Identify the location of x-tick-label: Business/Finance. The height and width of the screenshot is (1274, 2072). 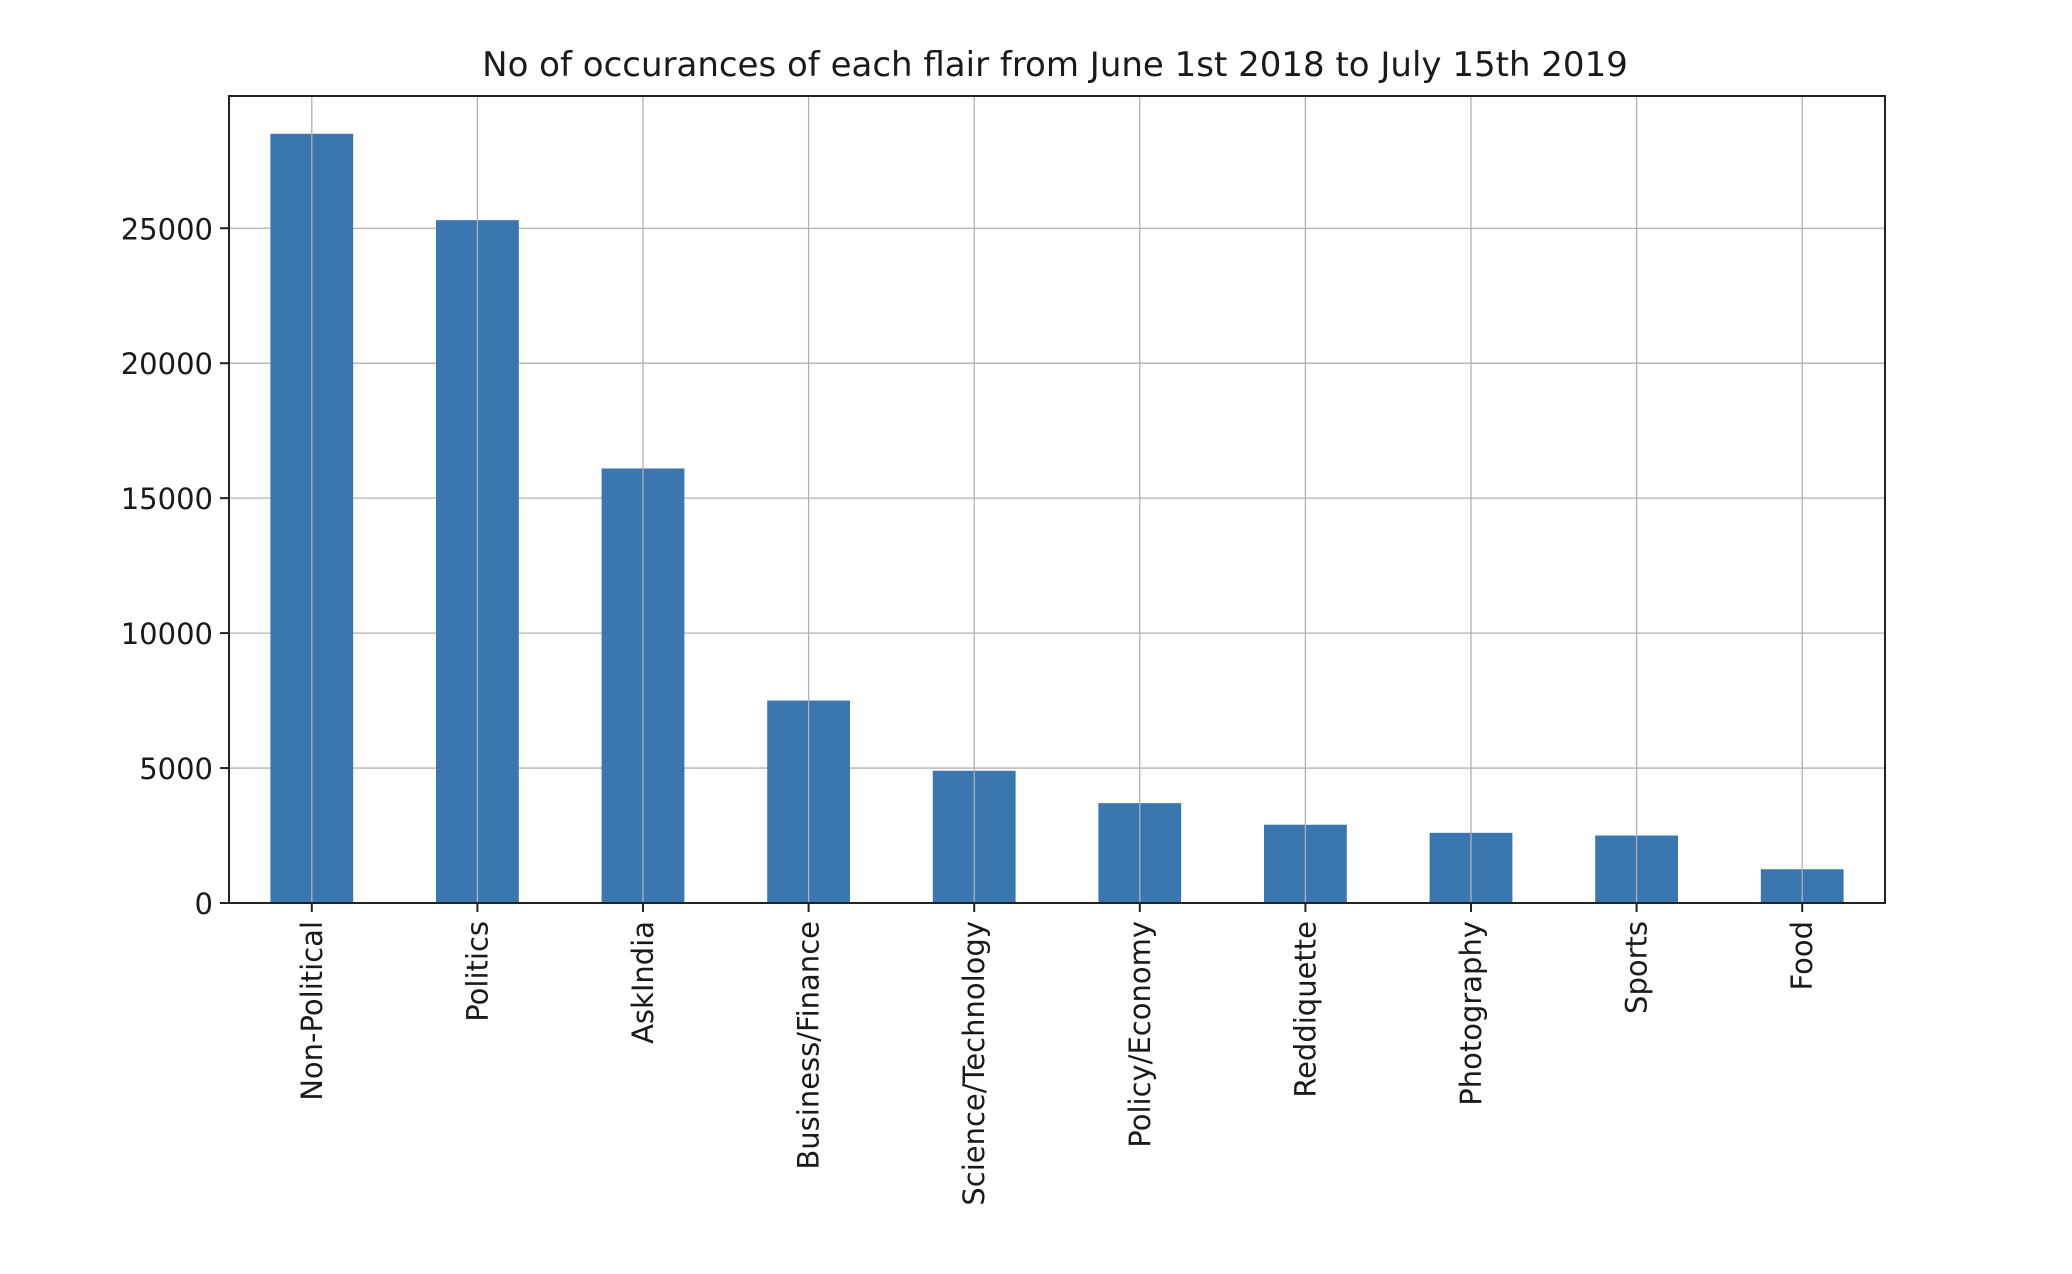
(809, 1045).